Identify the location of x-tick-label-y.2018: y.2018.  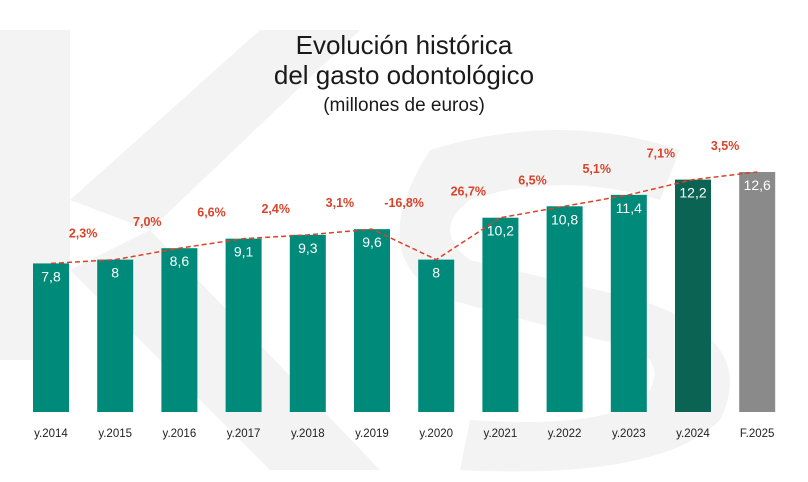
(308, 434).